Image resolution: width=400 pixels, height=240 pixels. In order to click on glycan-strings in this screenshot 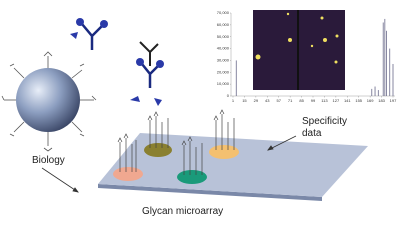, I will do `click(176, 142)`.